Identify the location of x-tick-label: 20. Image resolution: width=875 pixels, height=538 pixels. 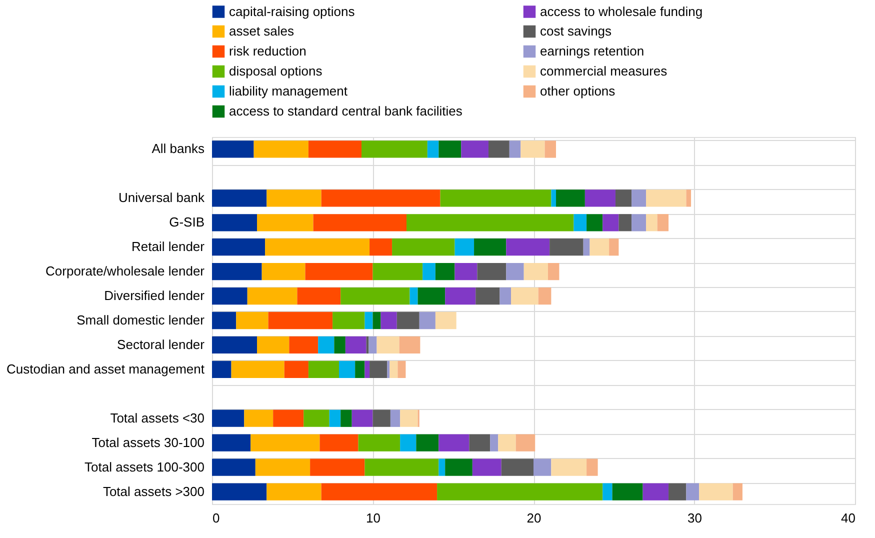
(534, 518).